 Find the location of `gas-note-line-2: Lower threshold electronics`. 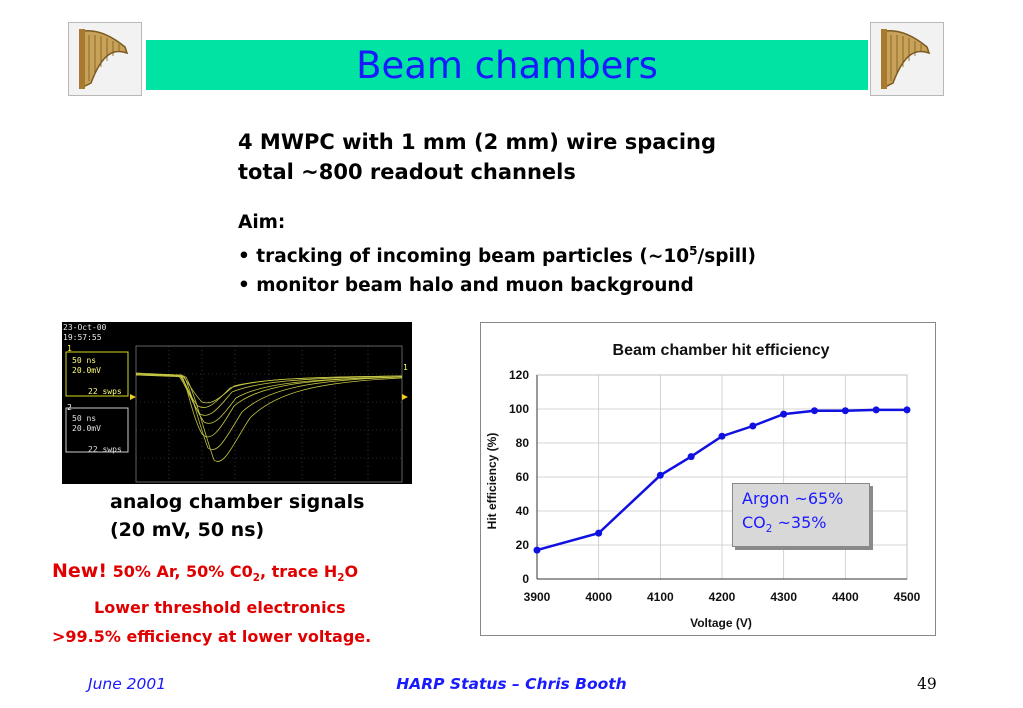

gas-note-line-2: Lower threshold electronics is located at coordinates (220, 608).